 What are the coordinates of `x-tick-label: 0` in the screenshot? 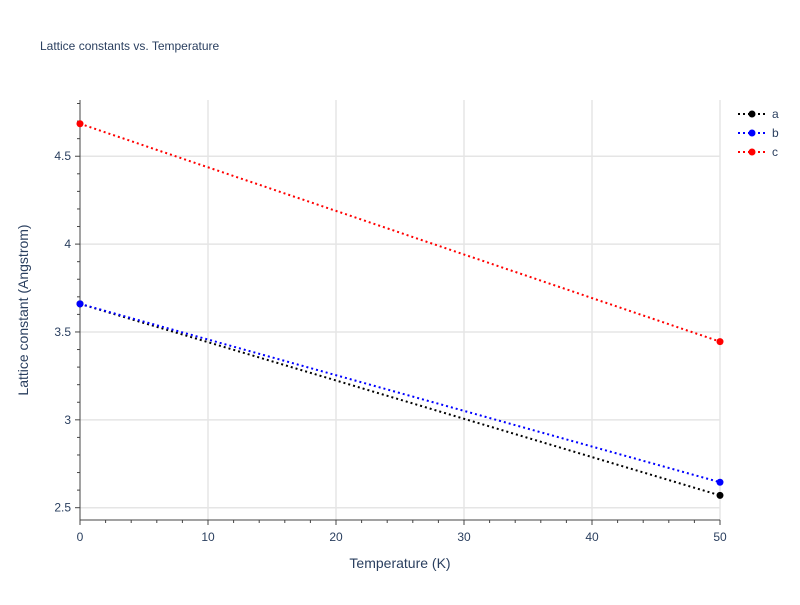 It's located at (80, 537).